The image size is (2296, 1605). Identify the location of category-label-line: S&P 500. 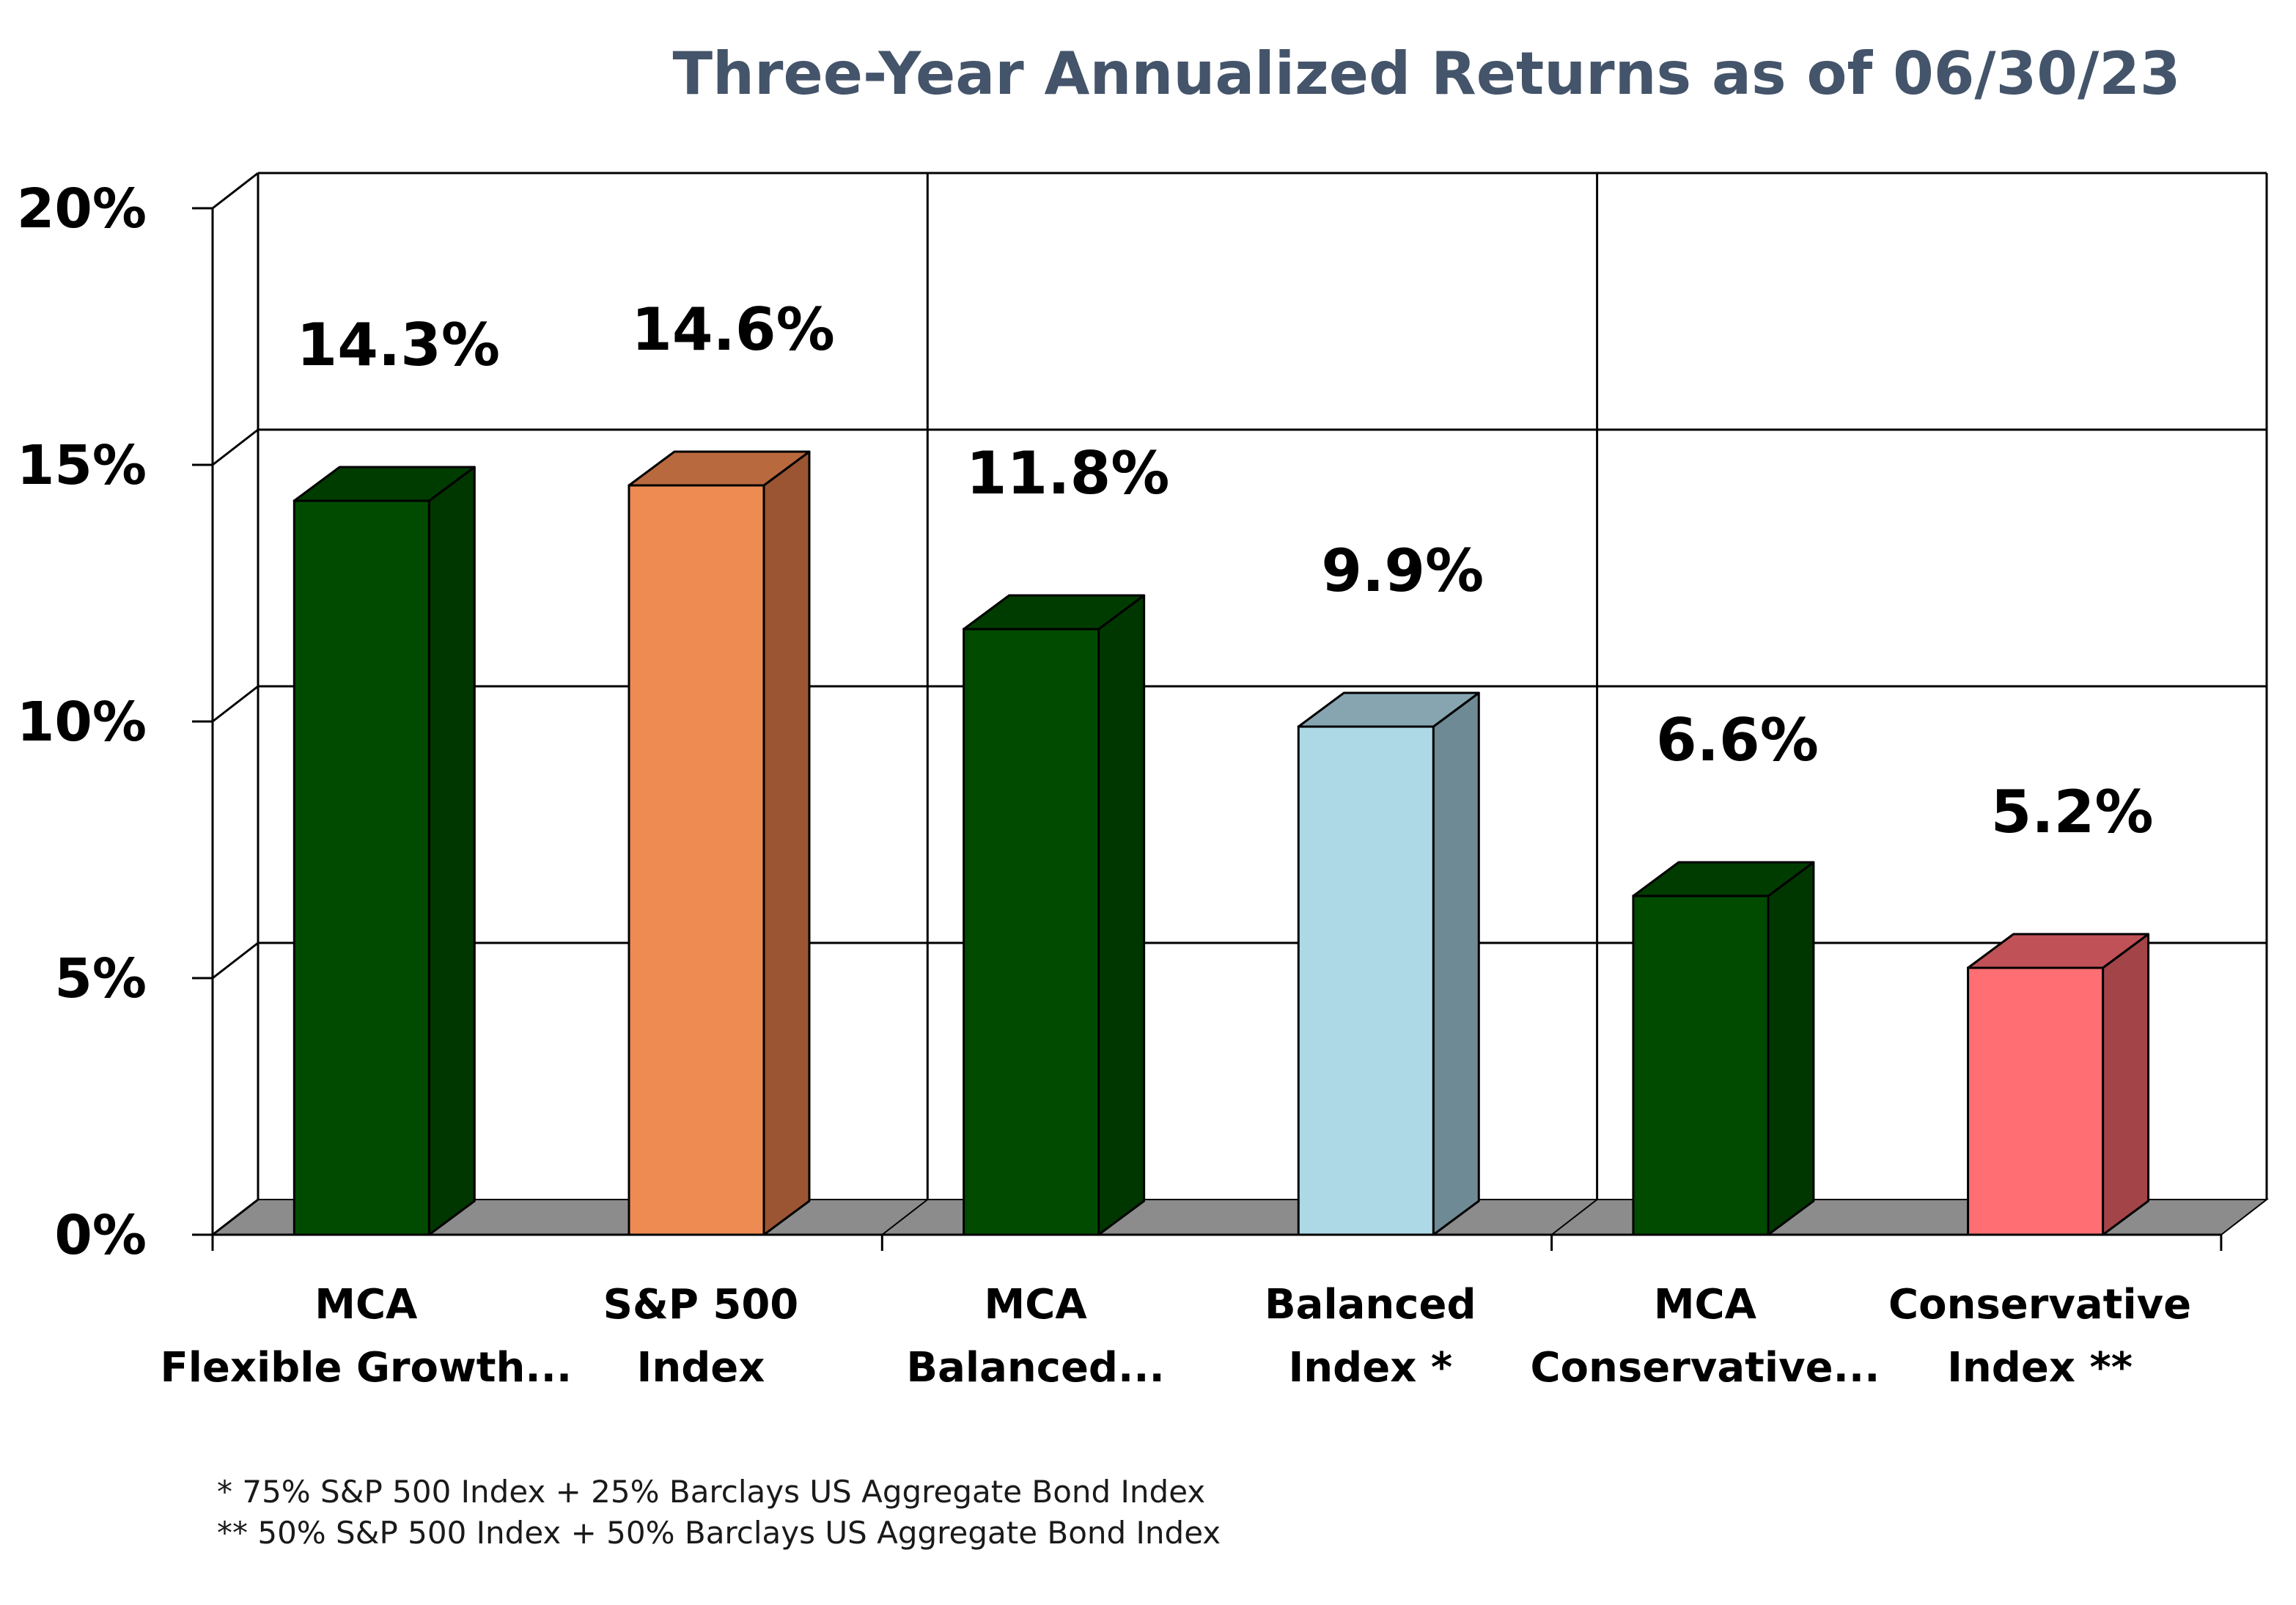
(701, 1305).